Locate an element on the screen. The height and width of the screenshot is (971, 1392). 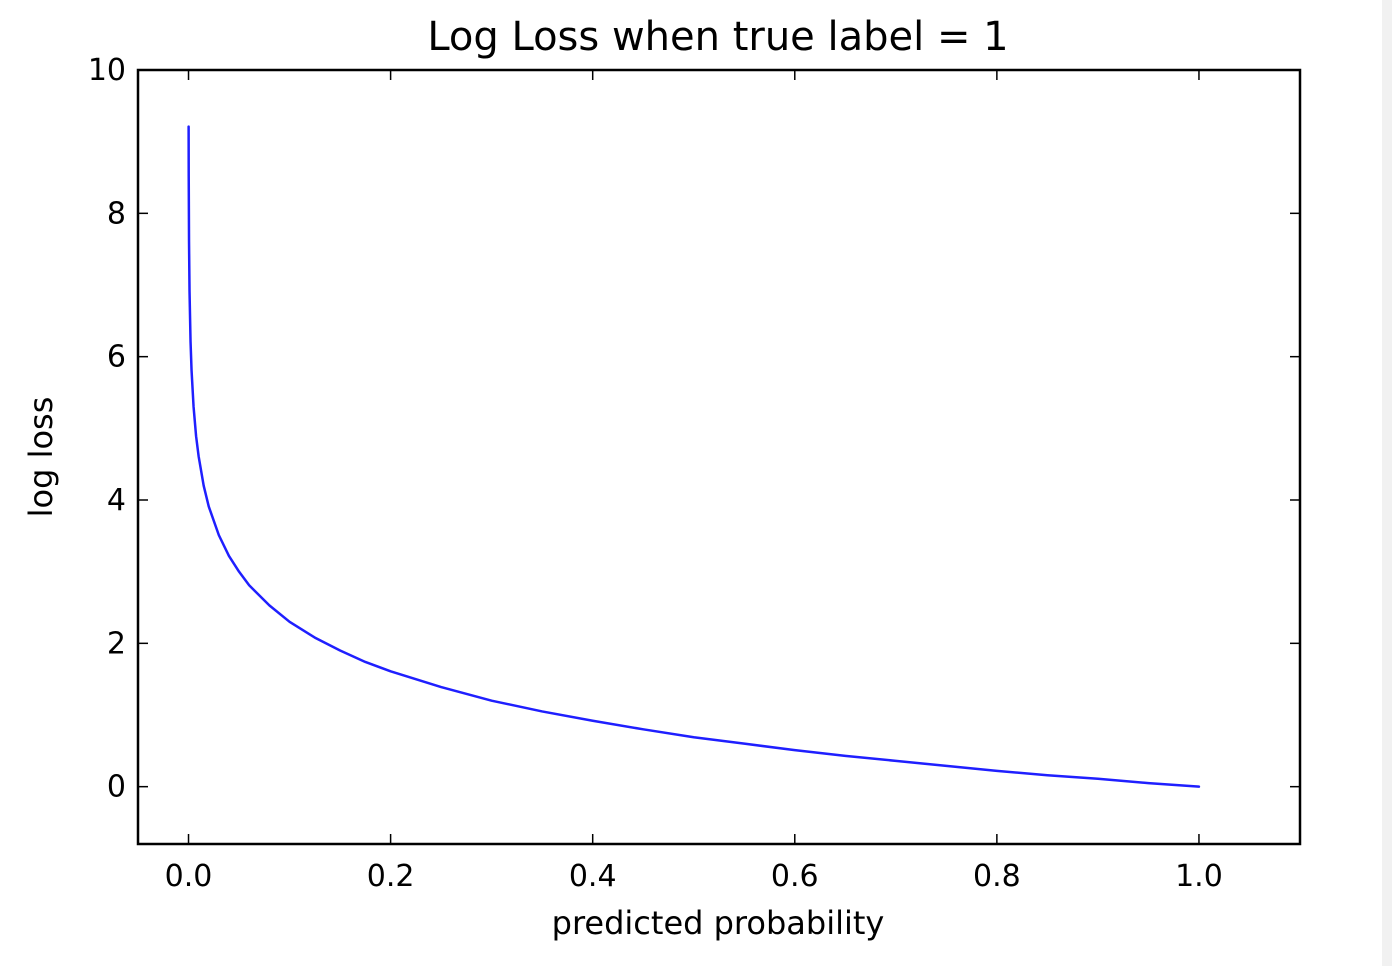
x-tick-label: 0.6 is located at coordinates (795, 876).